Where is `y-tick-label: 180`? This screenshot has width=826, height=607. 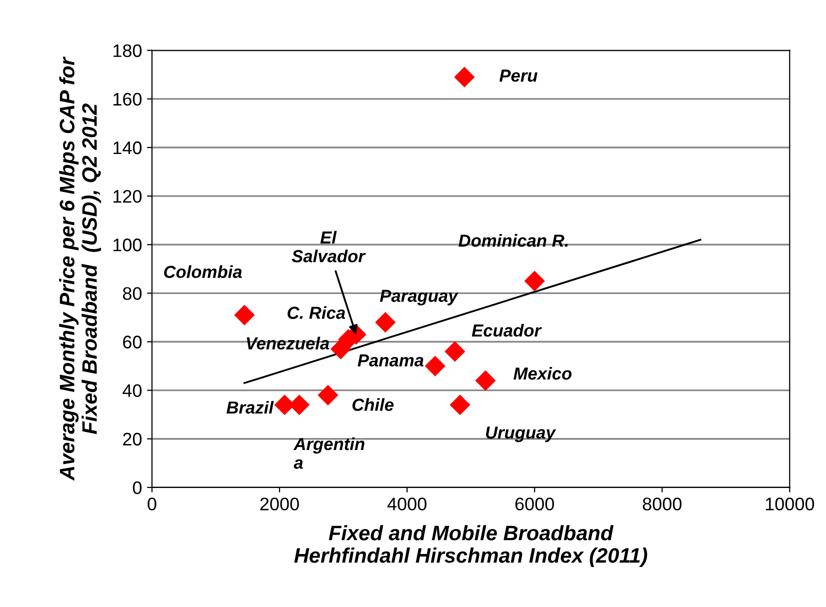
y-tick-label: 180 is located at coordinates (128, 51).